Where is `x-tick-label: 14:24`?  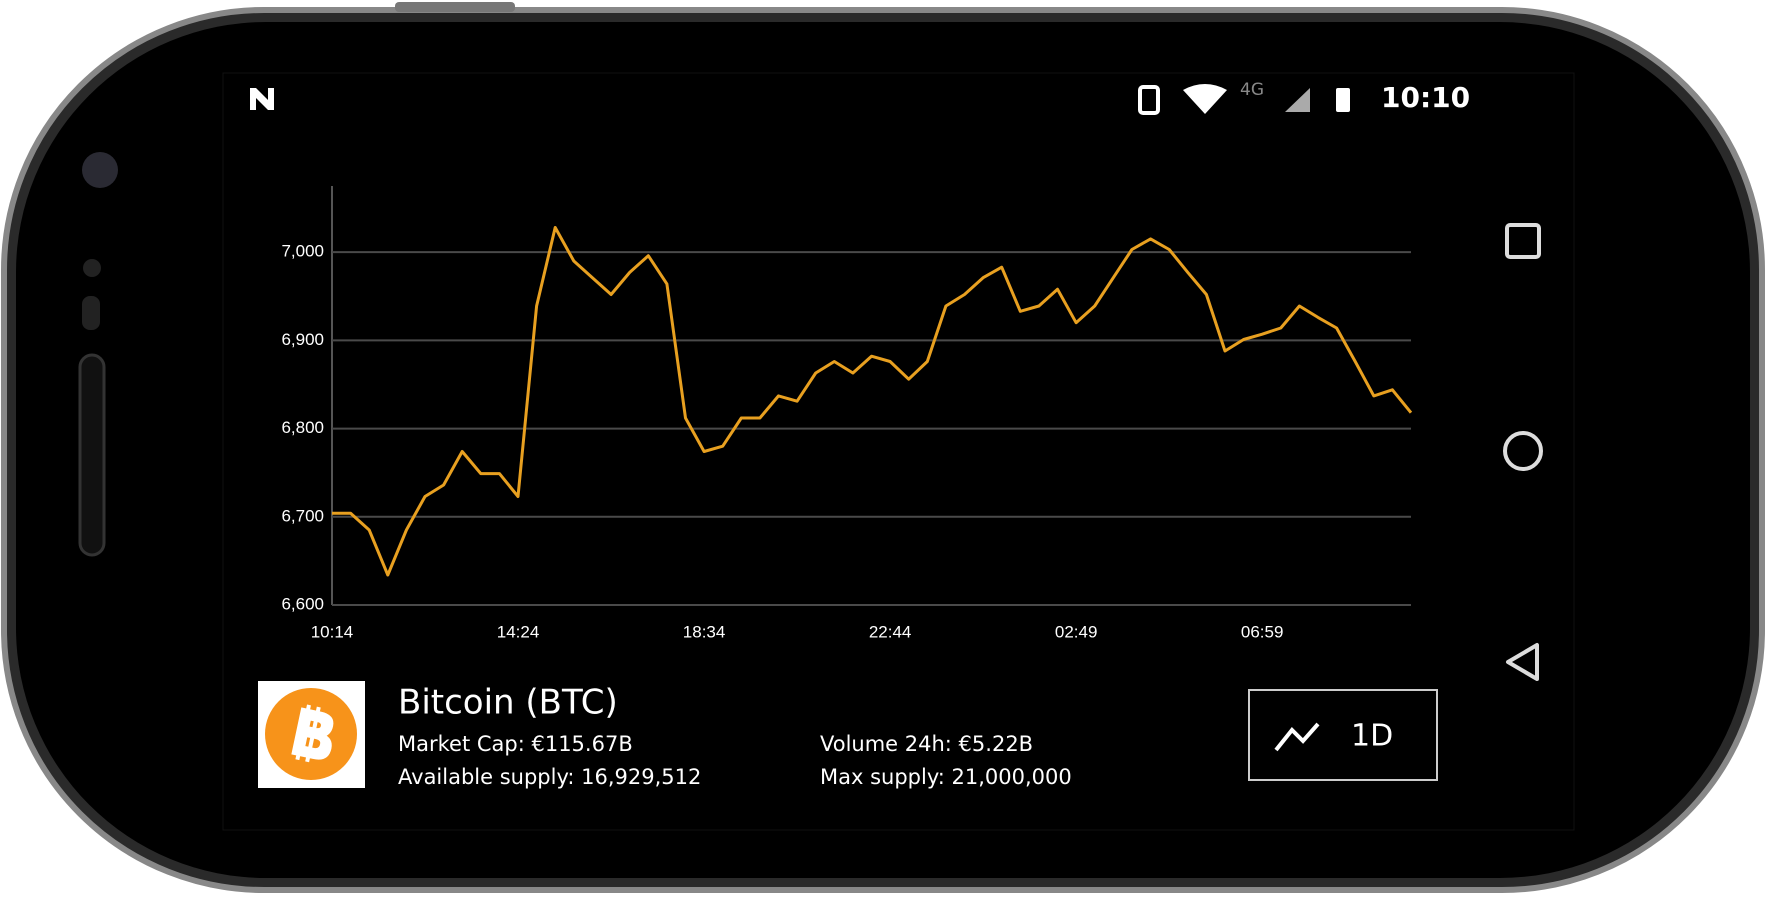
x-tick-label: 14:24 is located at coordinates (518, 631).